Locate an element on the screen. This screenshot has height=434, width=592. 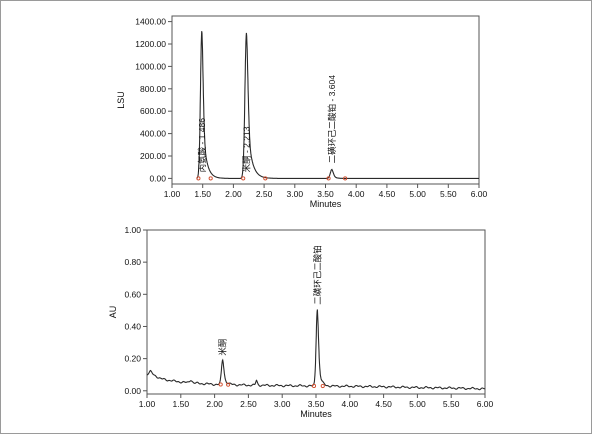
peak-label-group: 米酮 二磺环己二酸铂 is located at coordinates (270, 300).